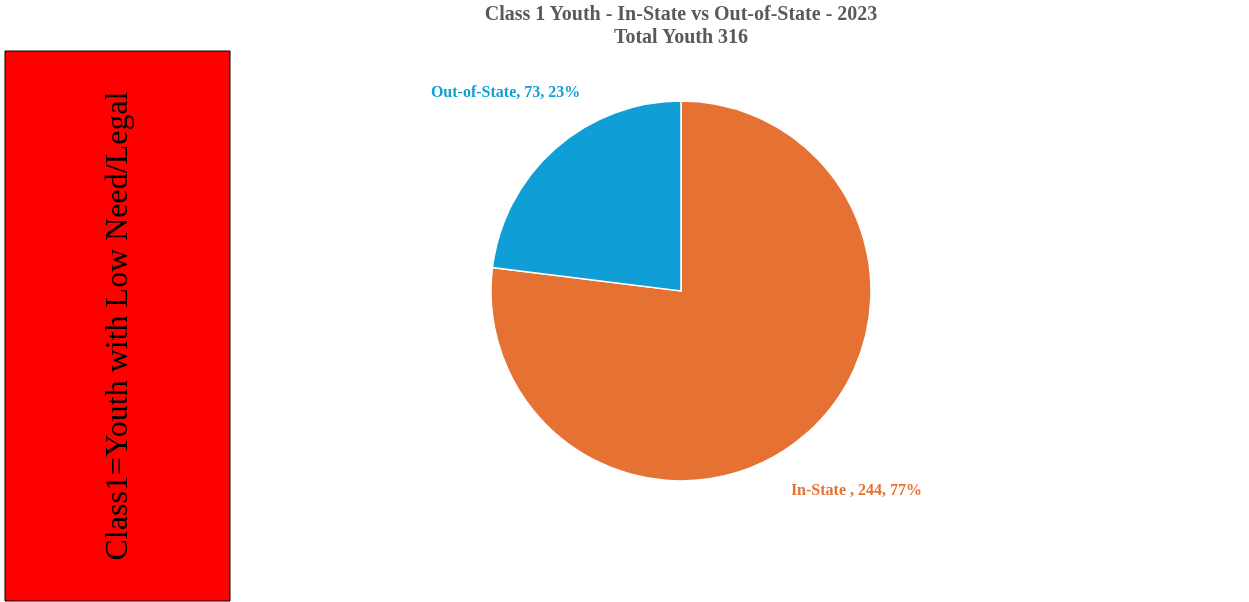 The height and width of the screenshot is (602, 1249). What do you see at coordinates (681, 36) in the screenshot?
I see `chart-subtitle: Total Youth 316` at bounding box center [681, 36].